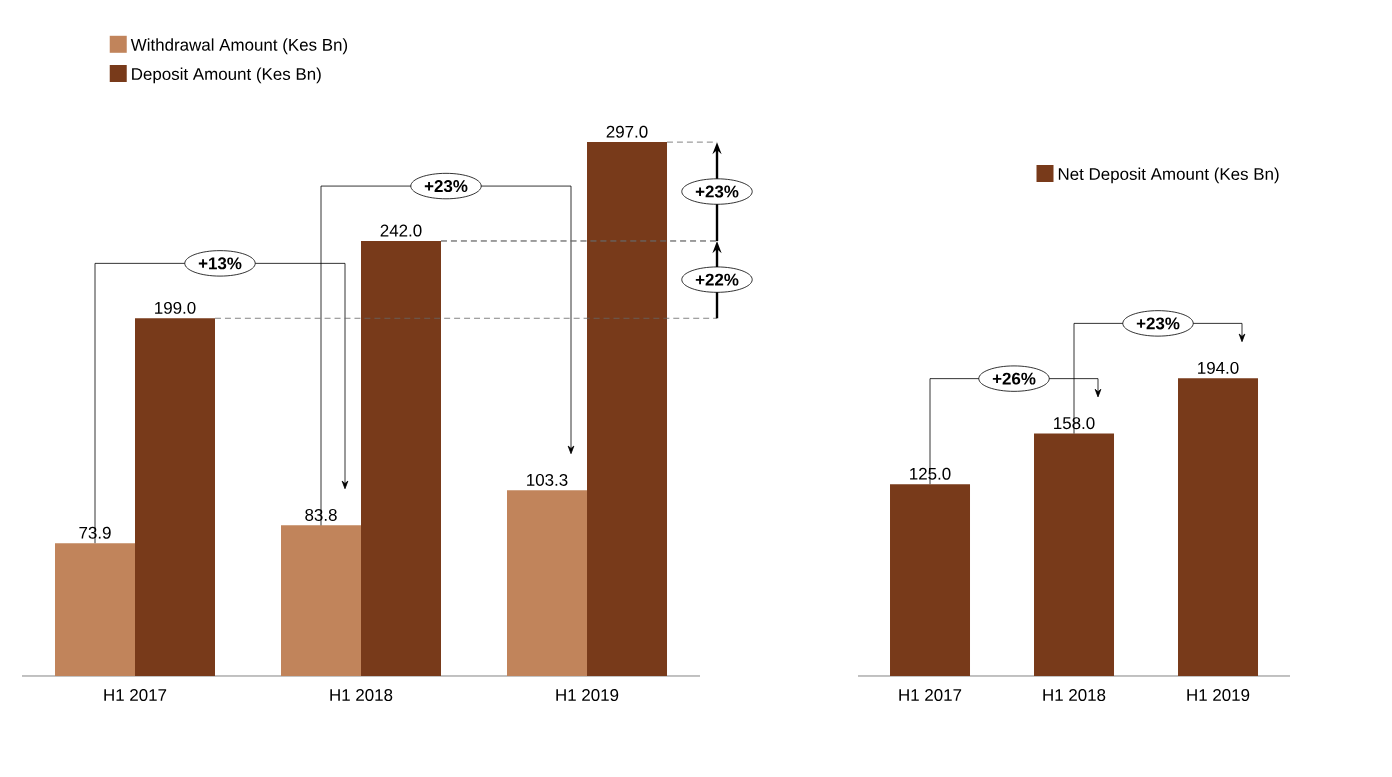 This screenshot has width=1392, height=777. I want to click on data-label: 103.3, so click(547, 479).